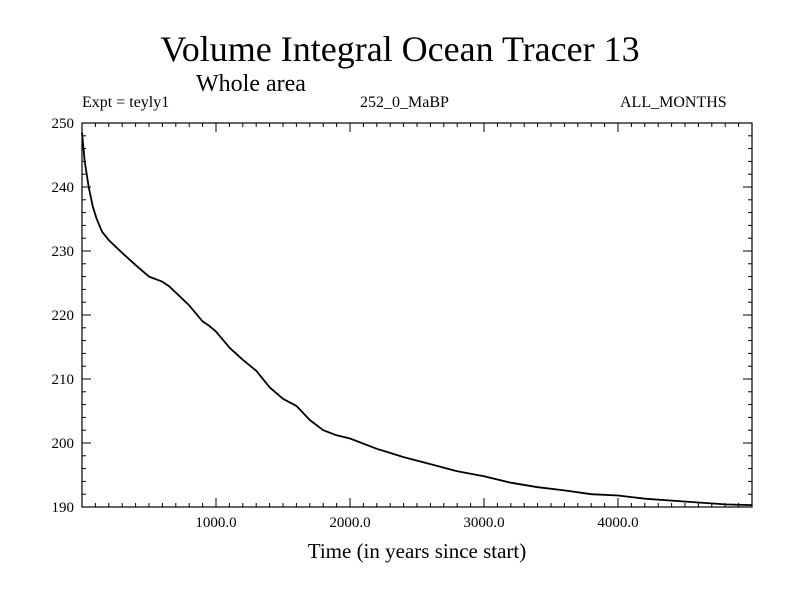  Describe the element at coordinates (63, 188) in the screenshot. I see `y-tick-label: 240` at that location.